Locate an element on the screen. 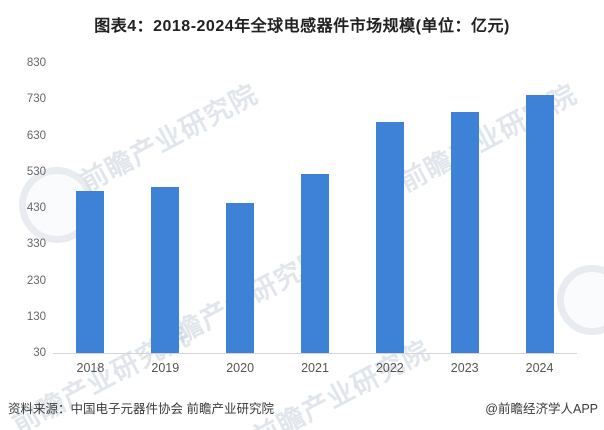  y-tick-530: 530 is located at coordinates (36, 171).